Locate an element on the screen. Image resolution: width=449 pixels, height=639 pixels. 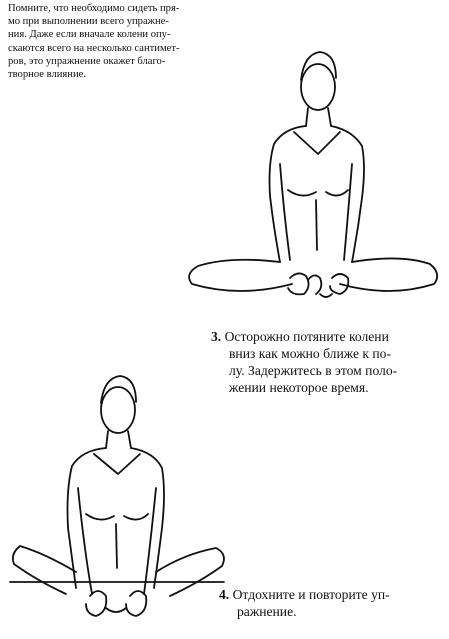
step-3-text: Осторожно потяните колени is located at coordinates (306, 336).